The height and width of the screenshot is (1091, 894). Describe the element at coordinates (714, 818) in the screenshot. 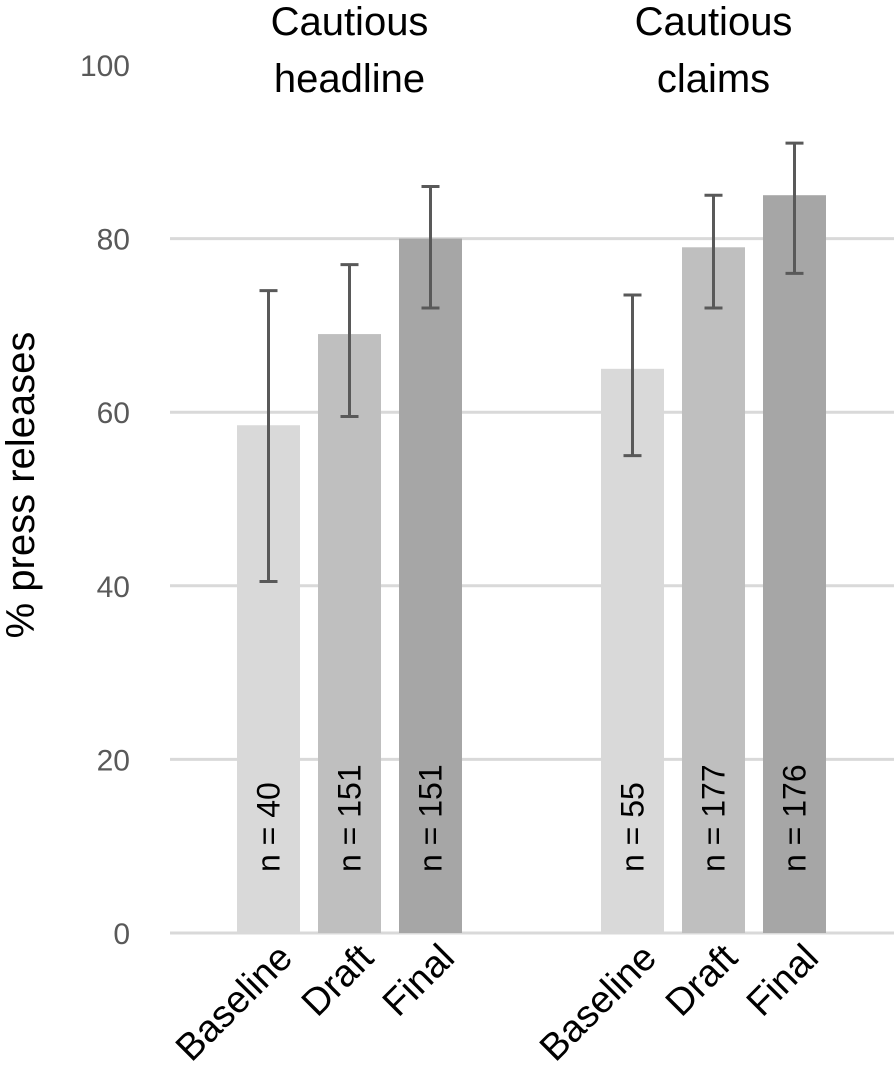

I see `sample-size-label: n = 177` at that location.